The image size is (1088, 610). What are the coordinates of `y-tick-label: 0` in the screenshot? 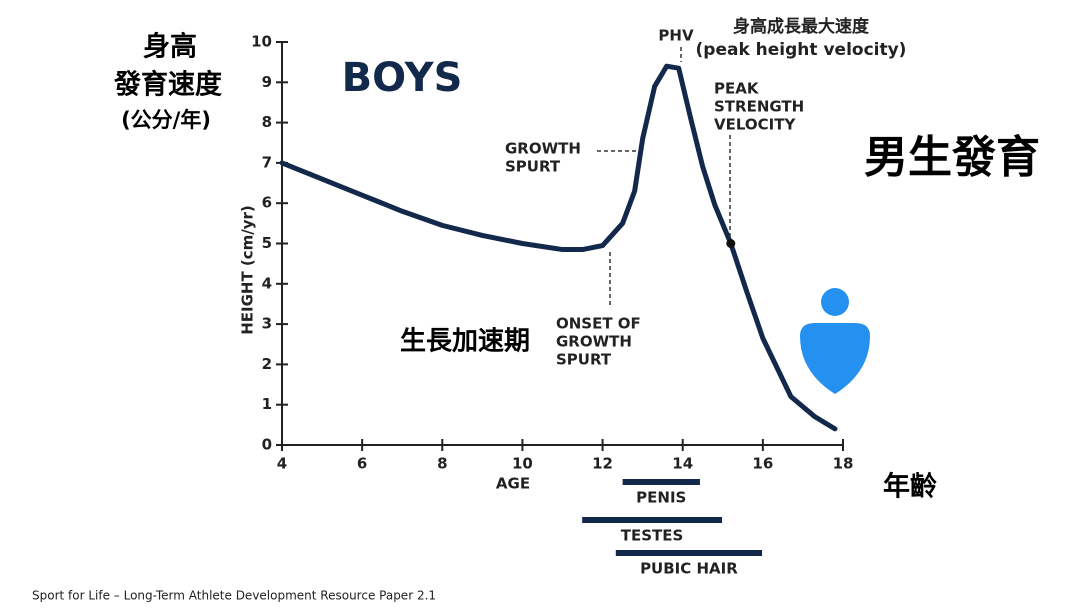 It's located at (267, 445).